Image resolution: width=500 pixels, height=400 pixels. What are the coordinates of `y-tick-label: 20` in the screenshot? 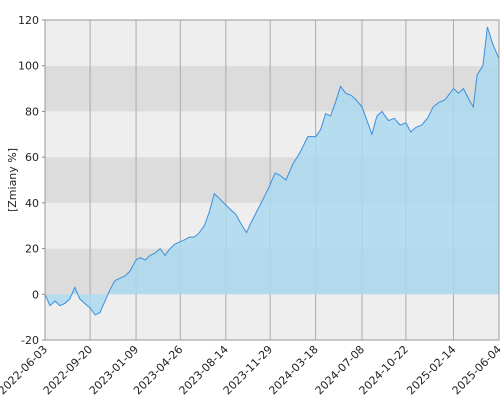 It's located at (32, 249).